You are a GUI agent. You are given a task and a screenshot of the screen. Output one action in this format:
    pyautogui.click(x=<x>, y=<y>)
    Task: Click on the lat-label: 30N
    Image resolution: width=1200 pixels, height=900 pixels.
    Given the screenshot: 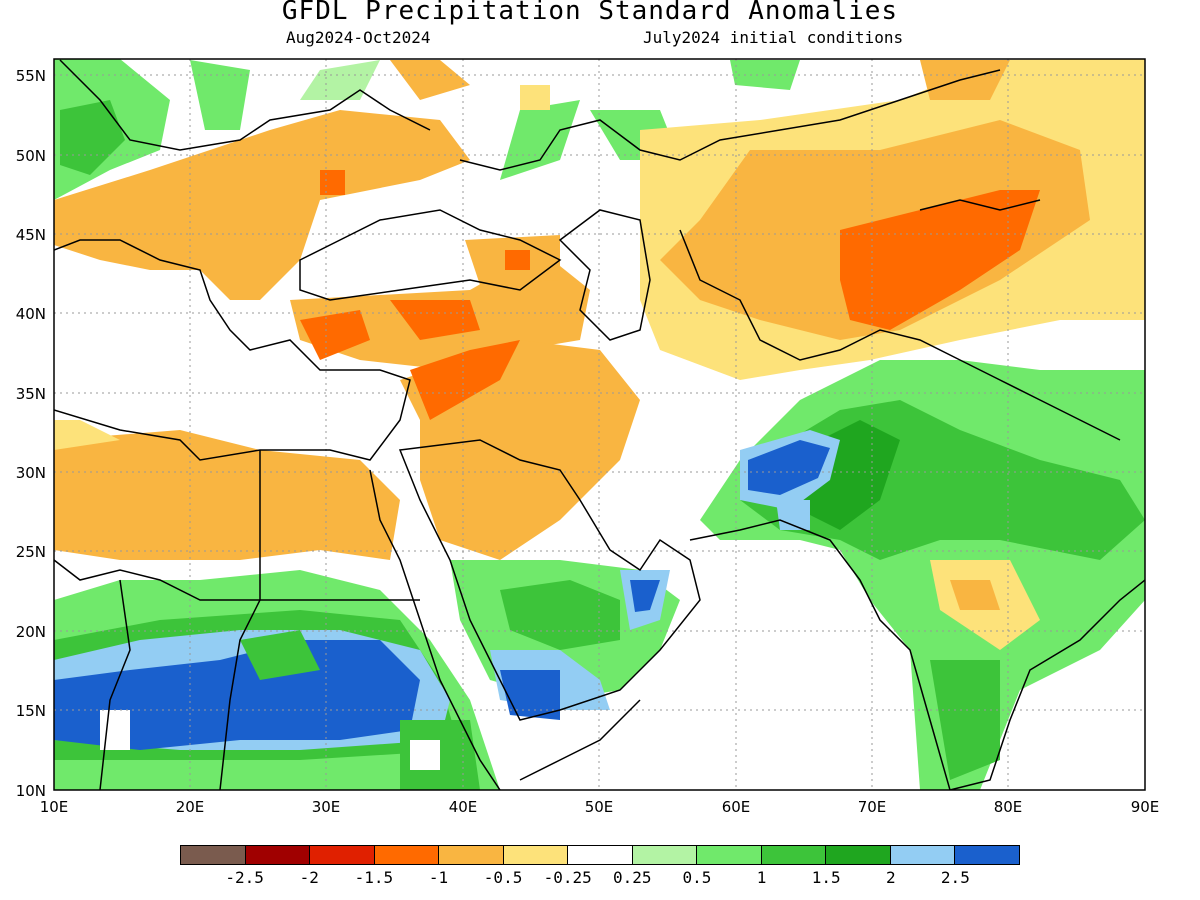 What is the action you would take?
    pyautogui.click(x=31, y=473)
    